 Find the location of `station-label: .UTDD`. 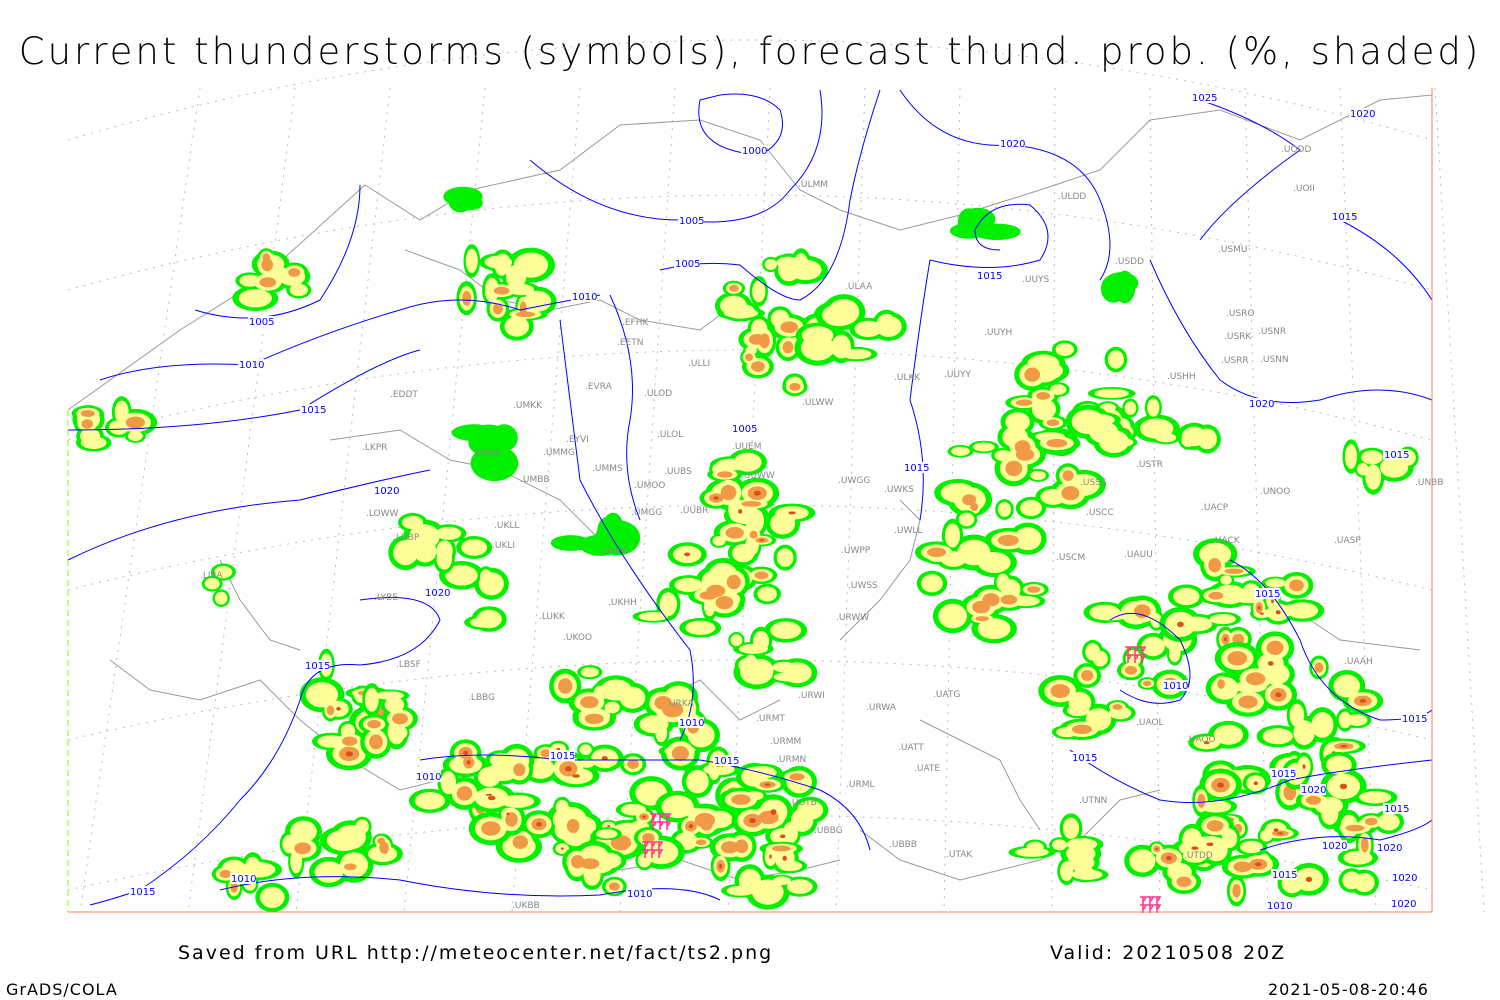

station-label: .UTDD is located at coordinates (1198, 856).